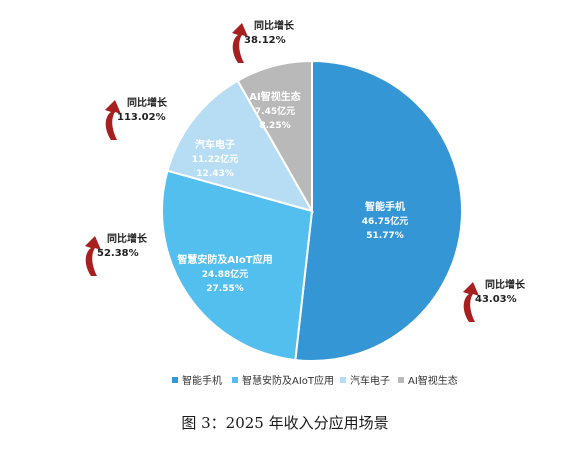 The width and height of the screenshot is (570, 450). What do you see at coordinates (496, 299) in the screenshot?
I see `growth-value: 43.03%` at bounding box center [496, 299].